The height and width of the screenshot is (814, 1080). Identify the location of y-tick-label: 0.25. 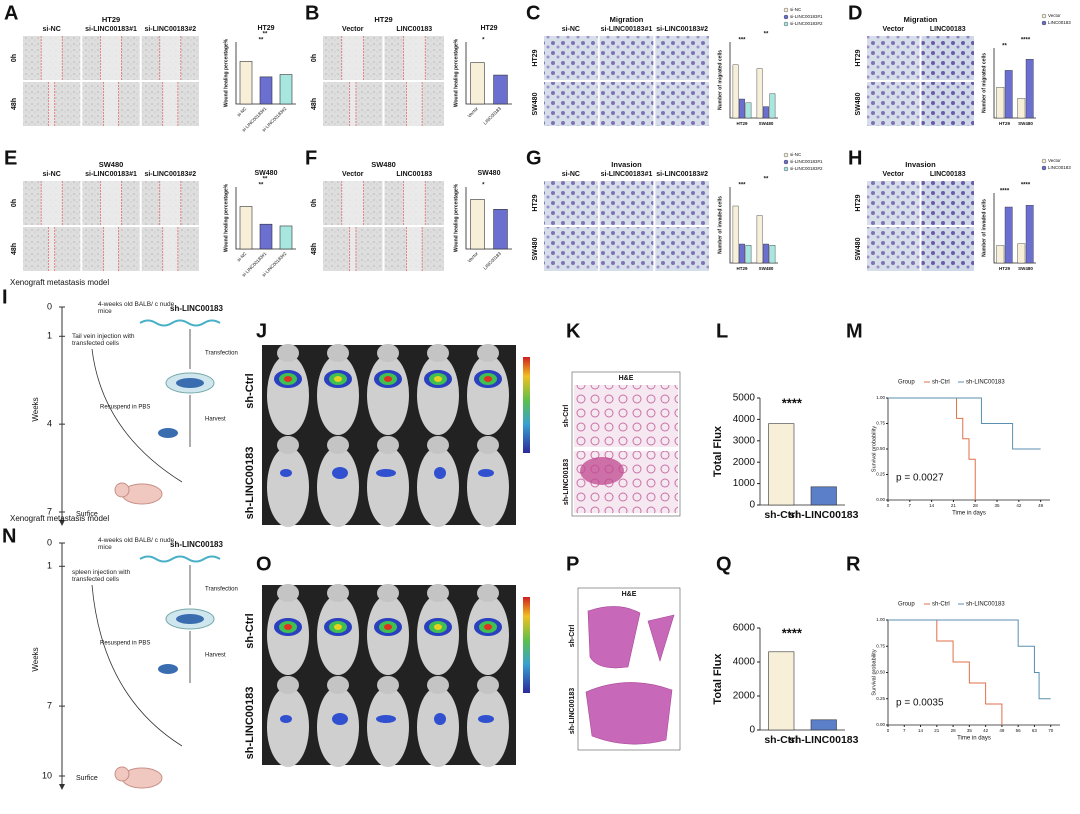
(880, 698).